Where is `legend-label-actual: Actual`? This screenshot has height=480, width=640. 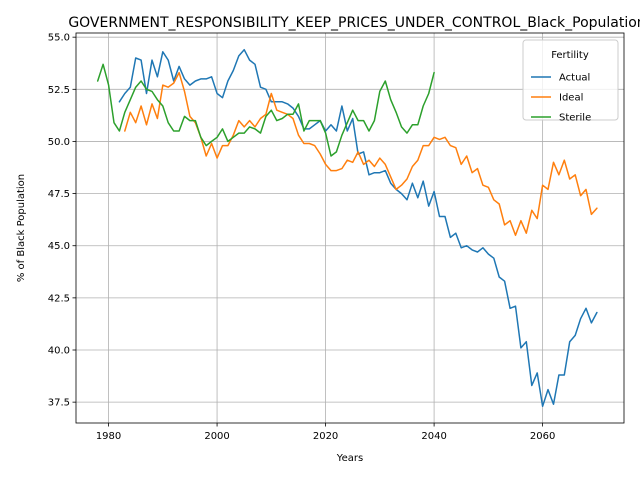
legend-label-actual: Actual is located at coordinates (574, 78).